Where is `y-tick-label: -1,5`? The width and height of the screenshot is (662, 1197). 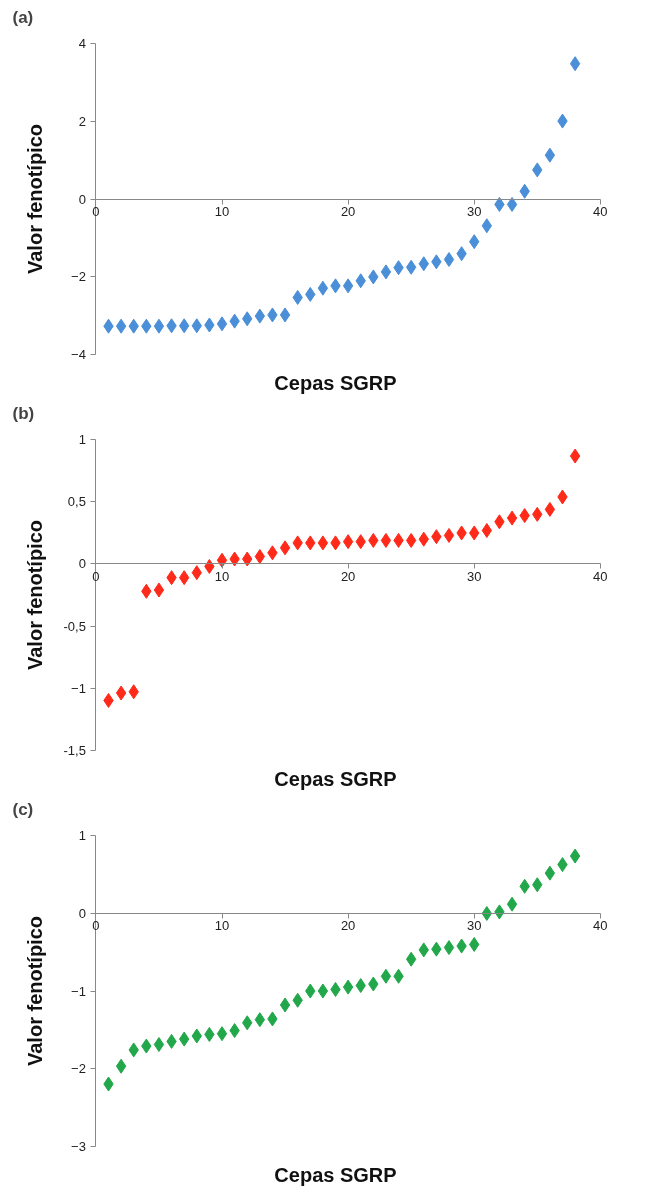 y-tick-label: -1,5 is located at coordinates (74, 750).